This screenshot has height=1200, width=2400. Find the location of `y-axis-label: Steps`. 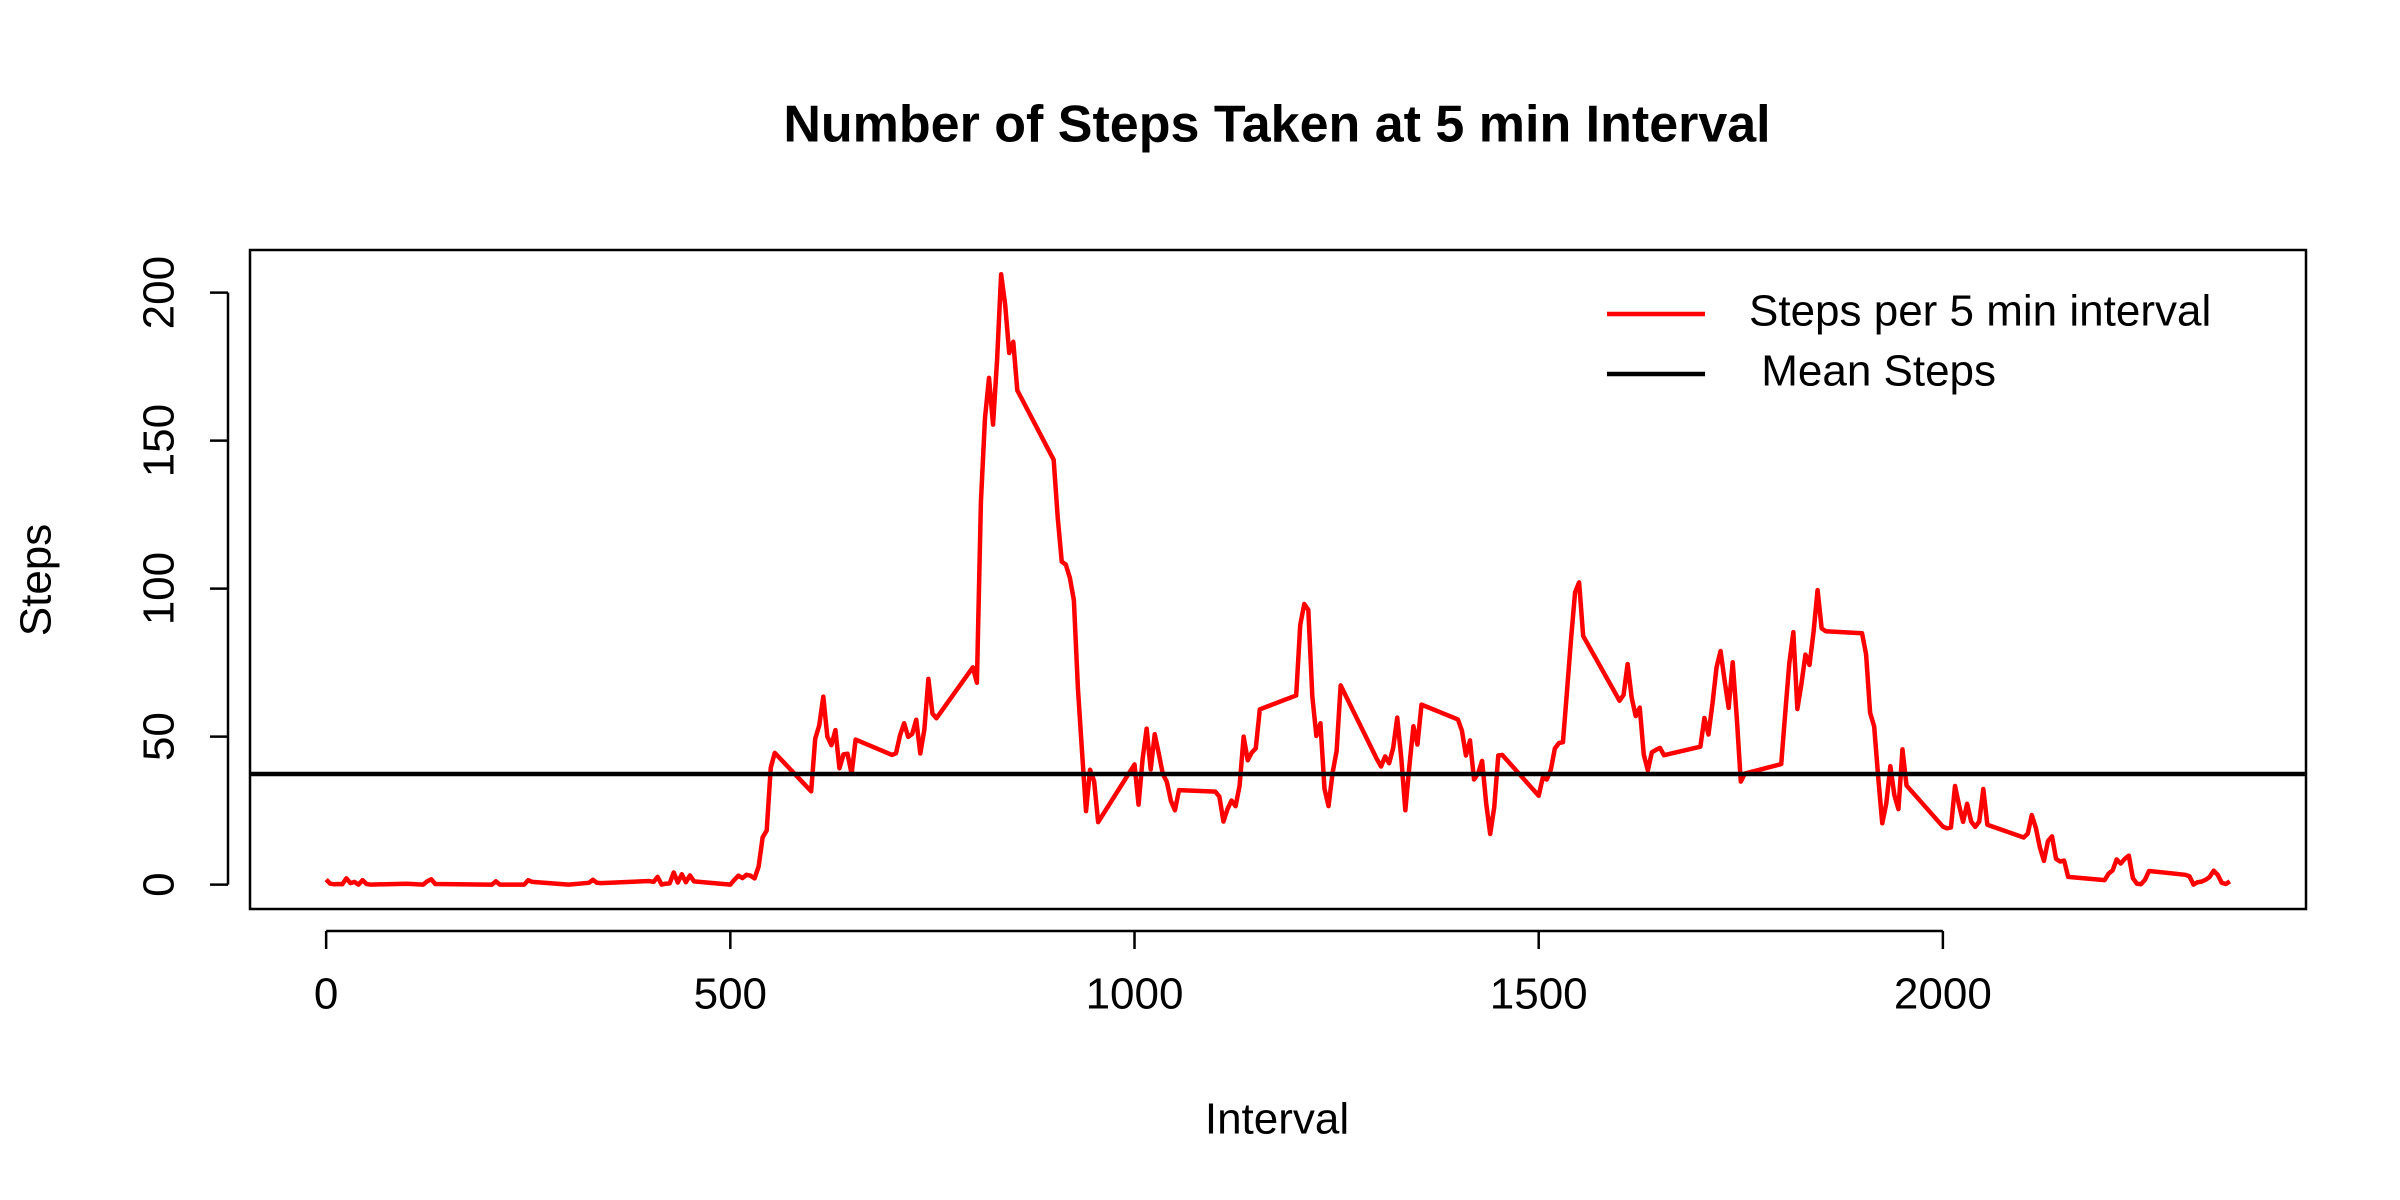

y-axis-label: Steps is located at coordinates (36, 580).